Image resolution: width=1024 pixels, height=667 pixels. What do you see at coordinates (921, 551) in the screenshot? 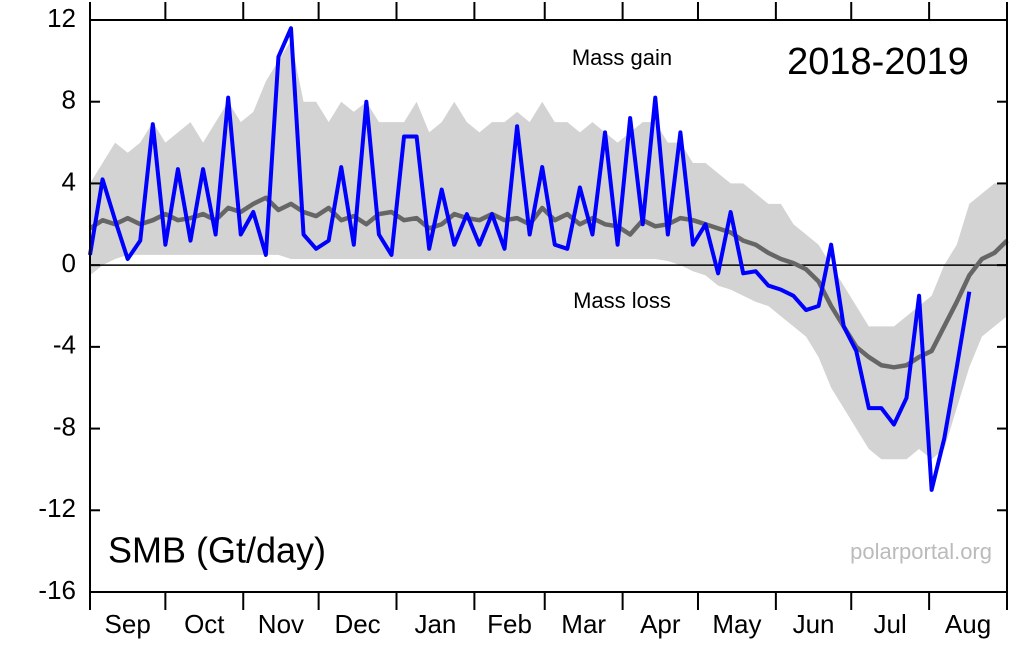
I see `source: polarportal.org` at bounding box center [921, 551].